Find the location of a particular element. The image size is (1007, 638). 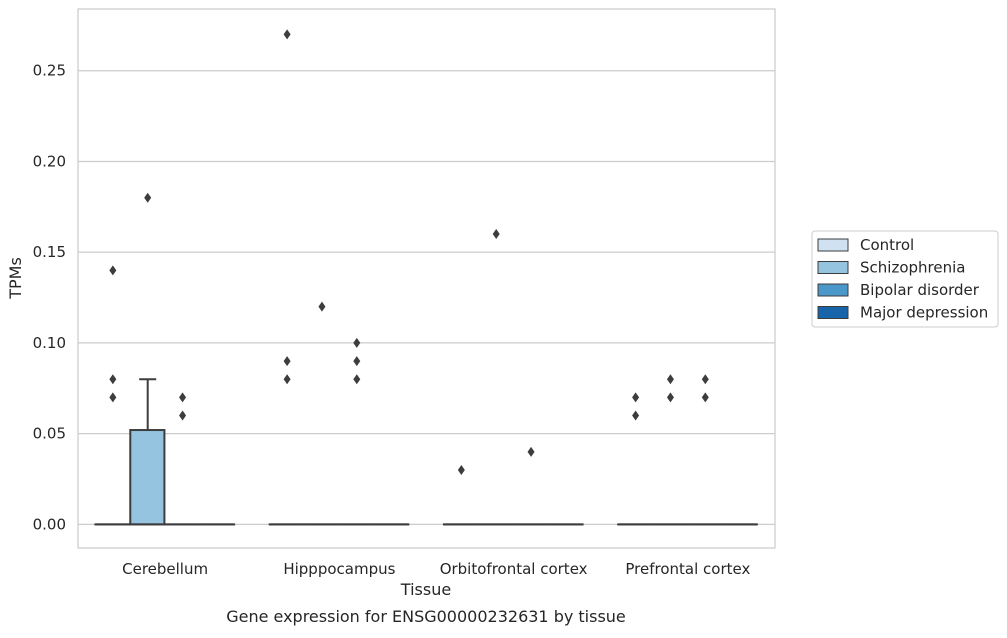

y-axis-label: TPMs is located at coordinates (15, 278).